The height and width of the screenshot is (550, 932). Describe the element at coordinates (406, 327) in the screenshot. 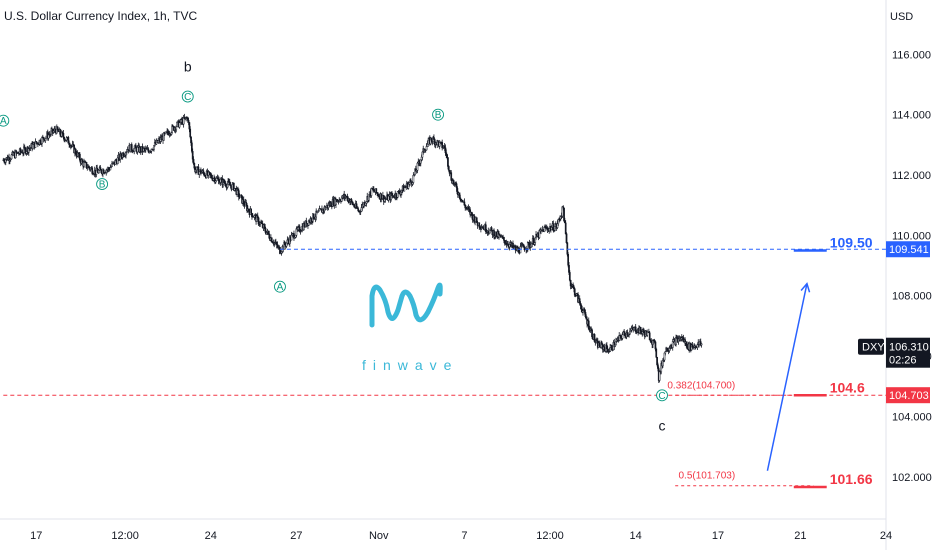

I see `finwave-logo: finwave` at that location.